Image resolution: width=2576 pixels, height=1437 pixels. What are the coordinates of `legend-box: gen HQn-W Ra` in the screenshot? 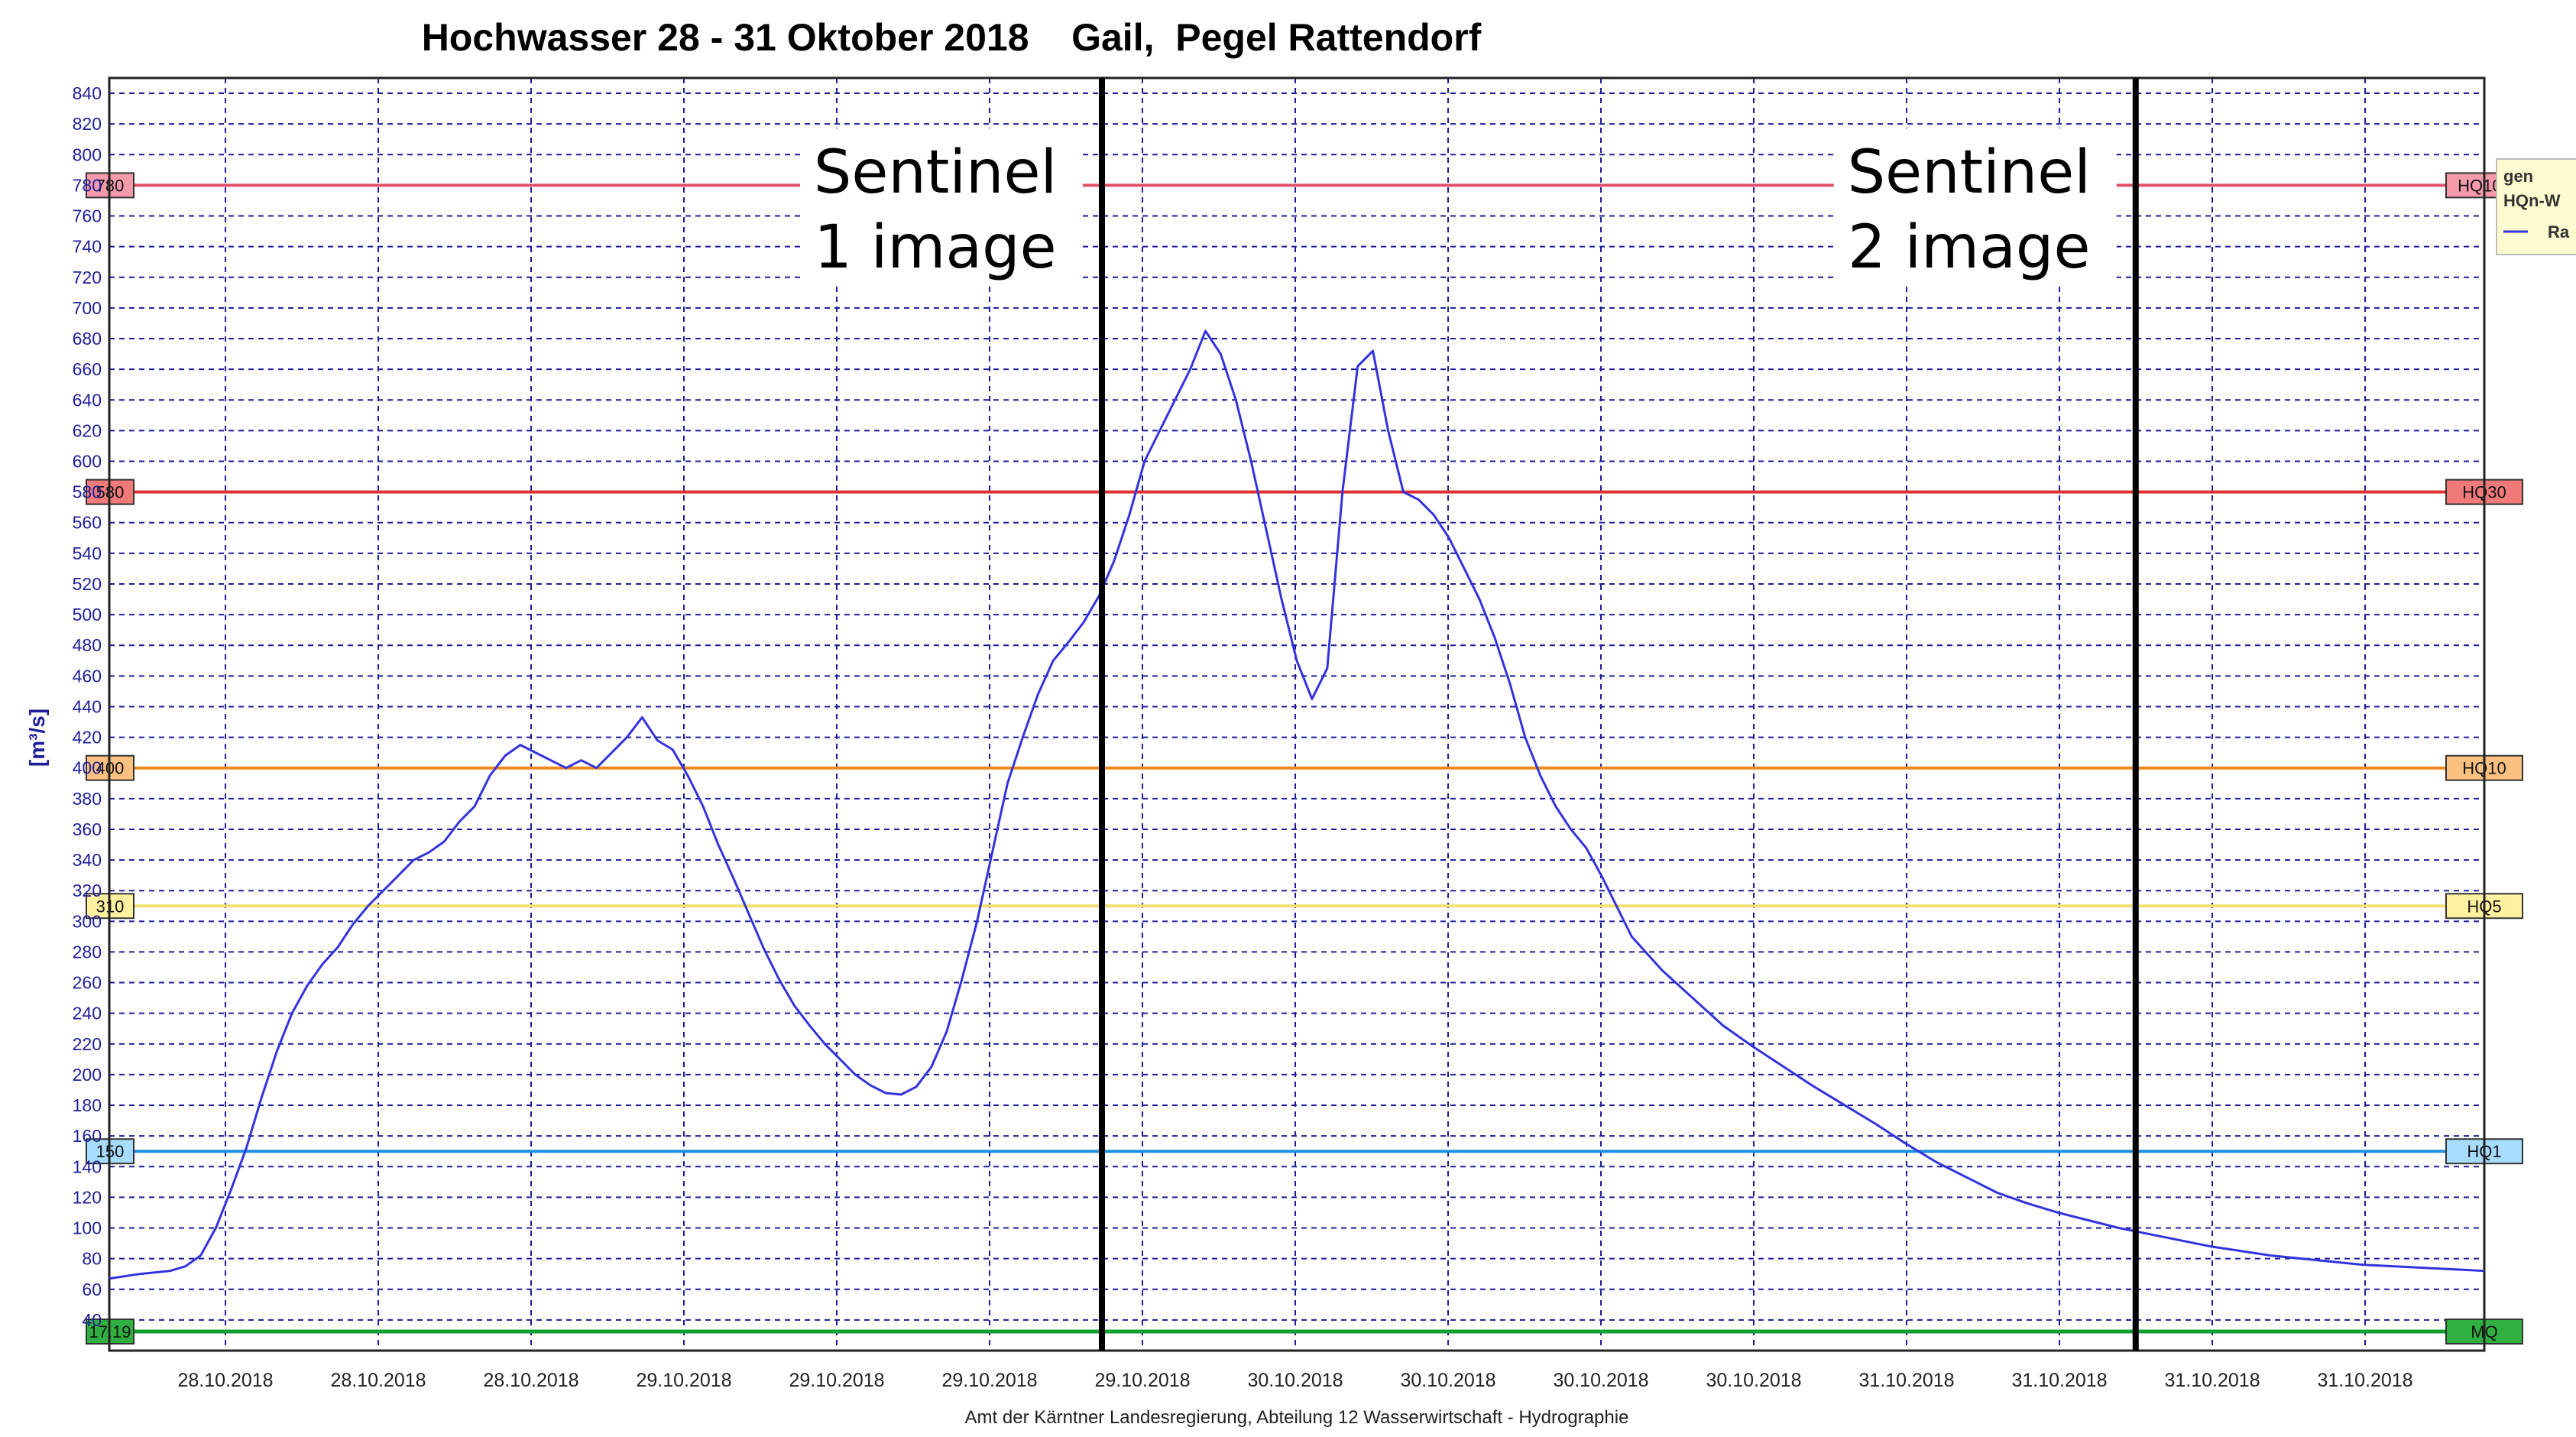 It's located at (2536, 206).